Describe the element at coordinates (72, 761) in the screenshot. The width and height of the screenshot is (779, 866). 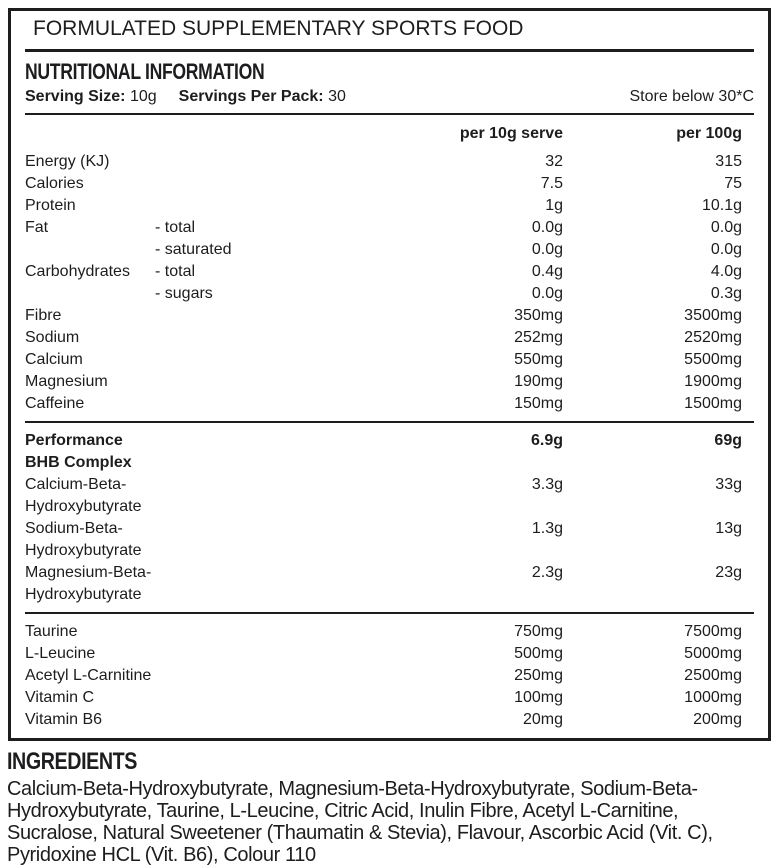
I see `ingredients-title: INGREDIENTS` at that location.